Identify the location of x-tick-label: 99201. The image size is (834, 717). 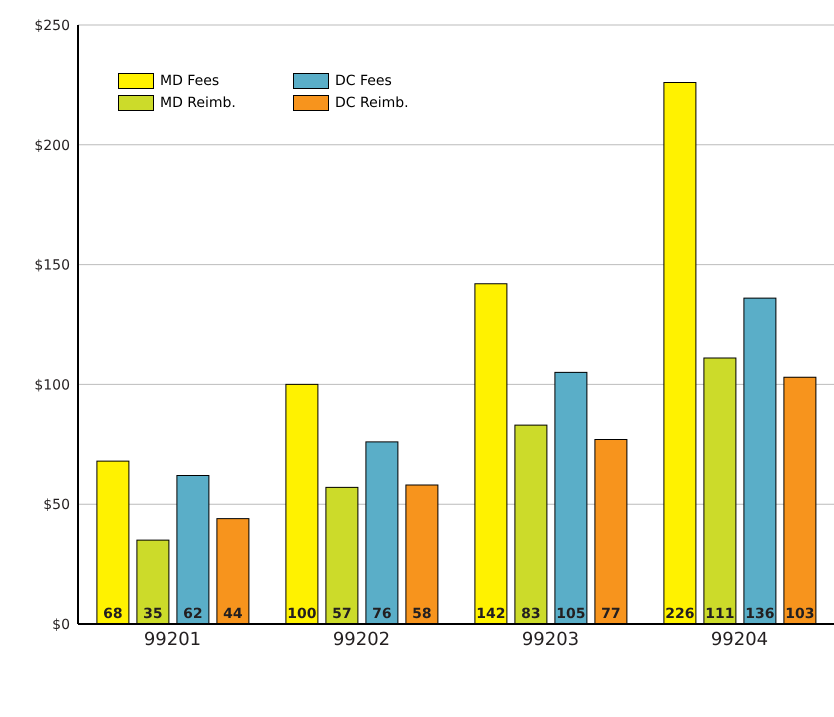
(173, 639).